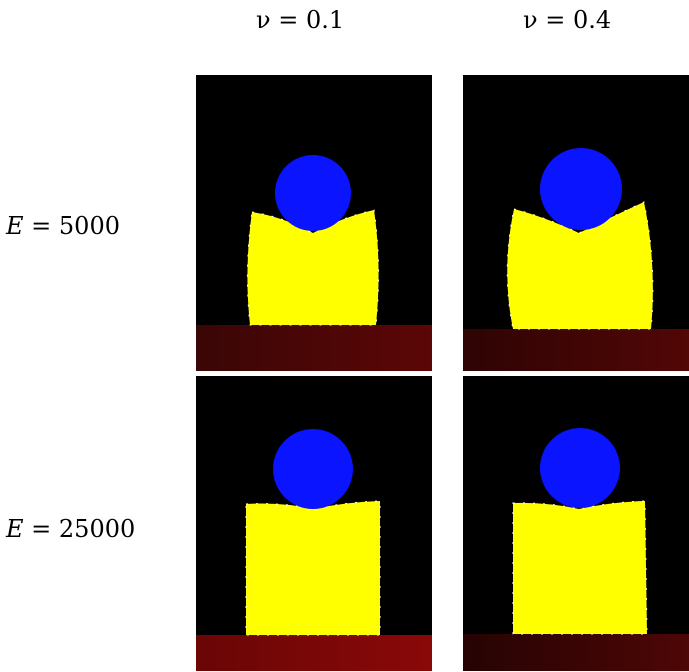 This screenshot has height=672, width=689. What do you see at coordinates (567, 20) in the screenshot?
I see `column-label-nu-0.4: ν = 0.4` at bounding box center [567, 20].